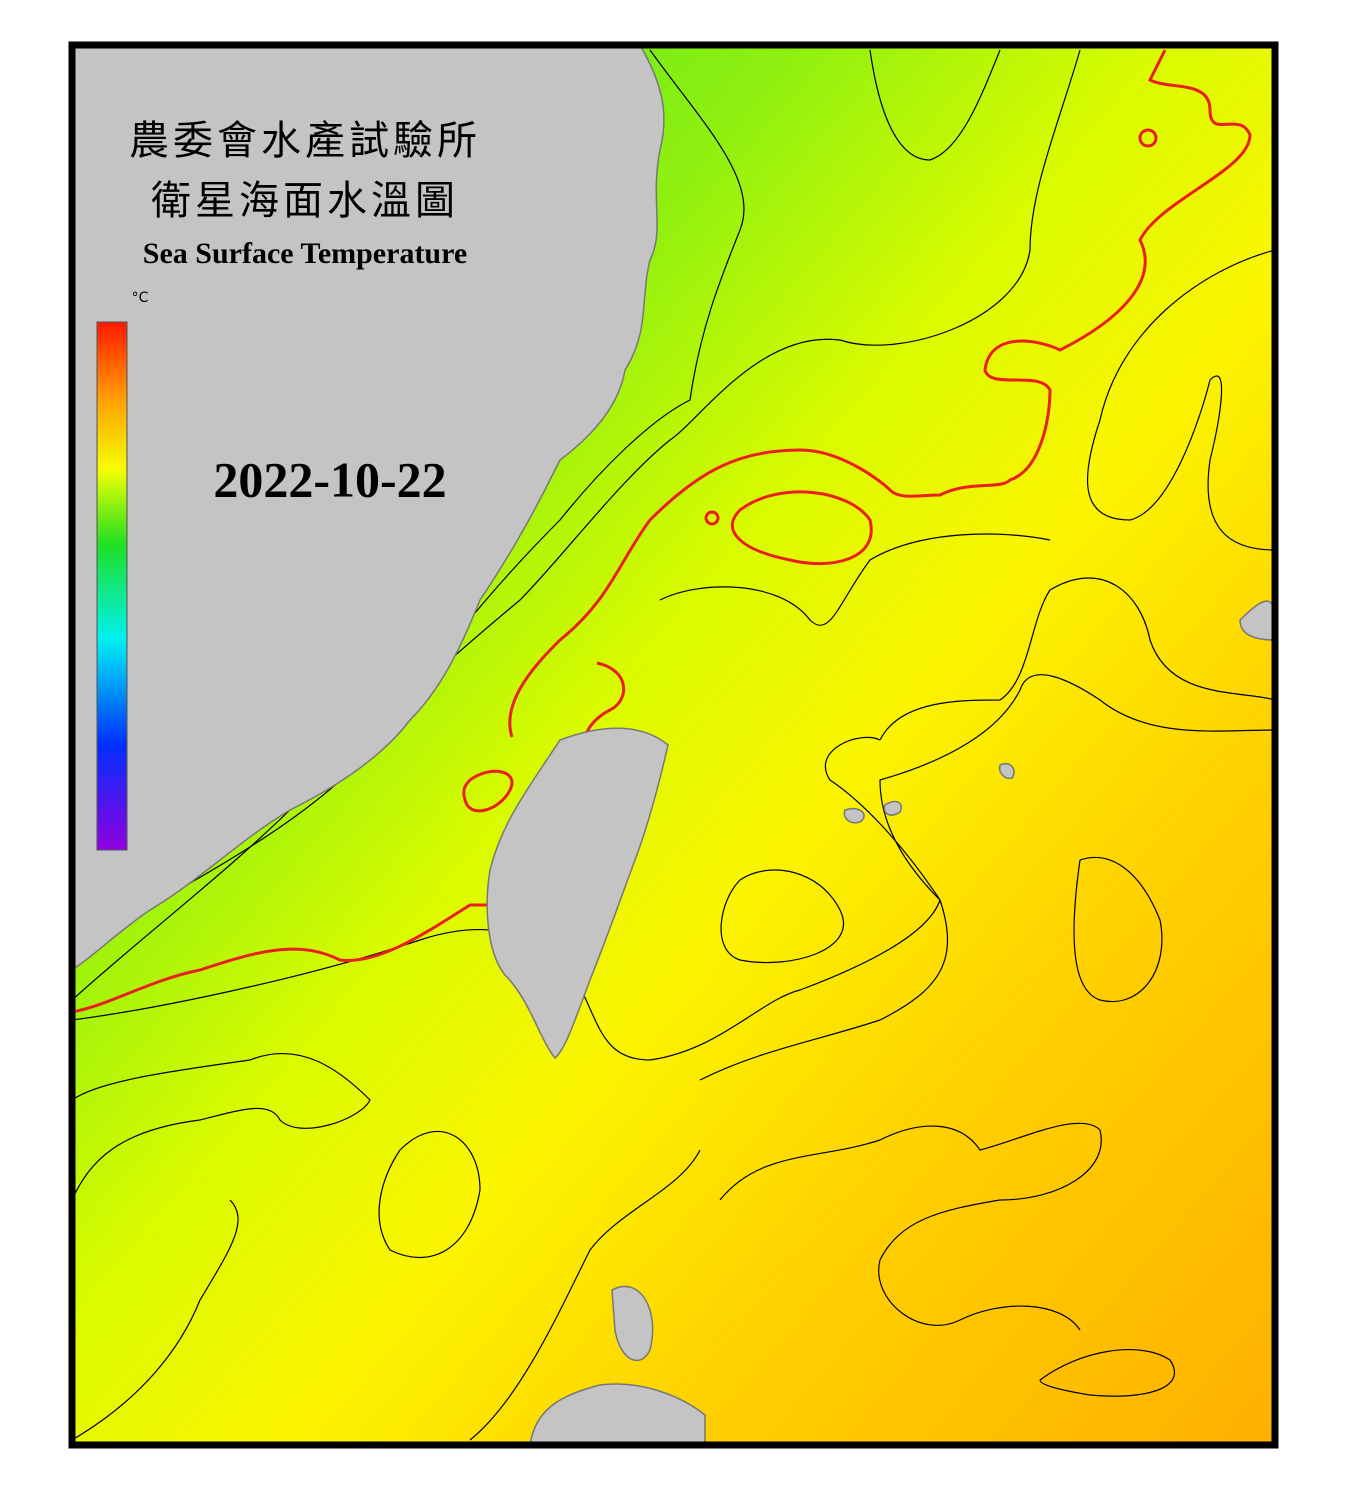 This screenshot has height=1505, width=1350. What do you see at coordinates (112, 586) in the screenshot?
I see `colorbar` at bounding box center [112, 586].